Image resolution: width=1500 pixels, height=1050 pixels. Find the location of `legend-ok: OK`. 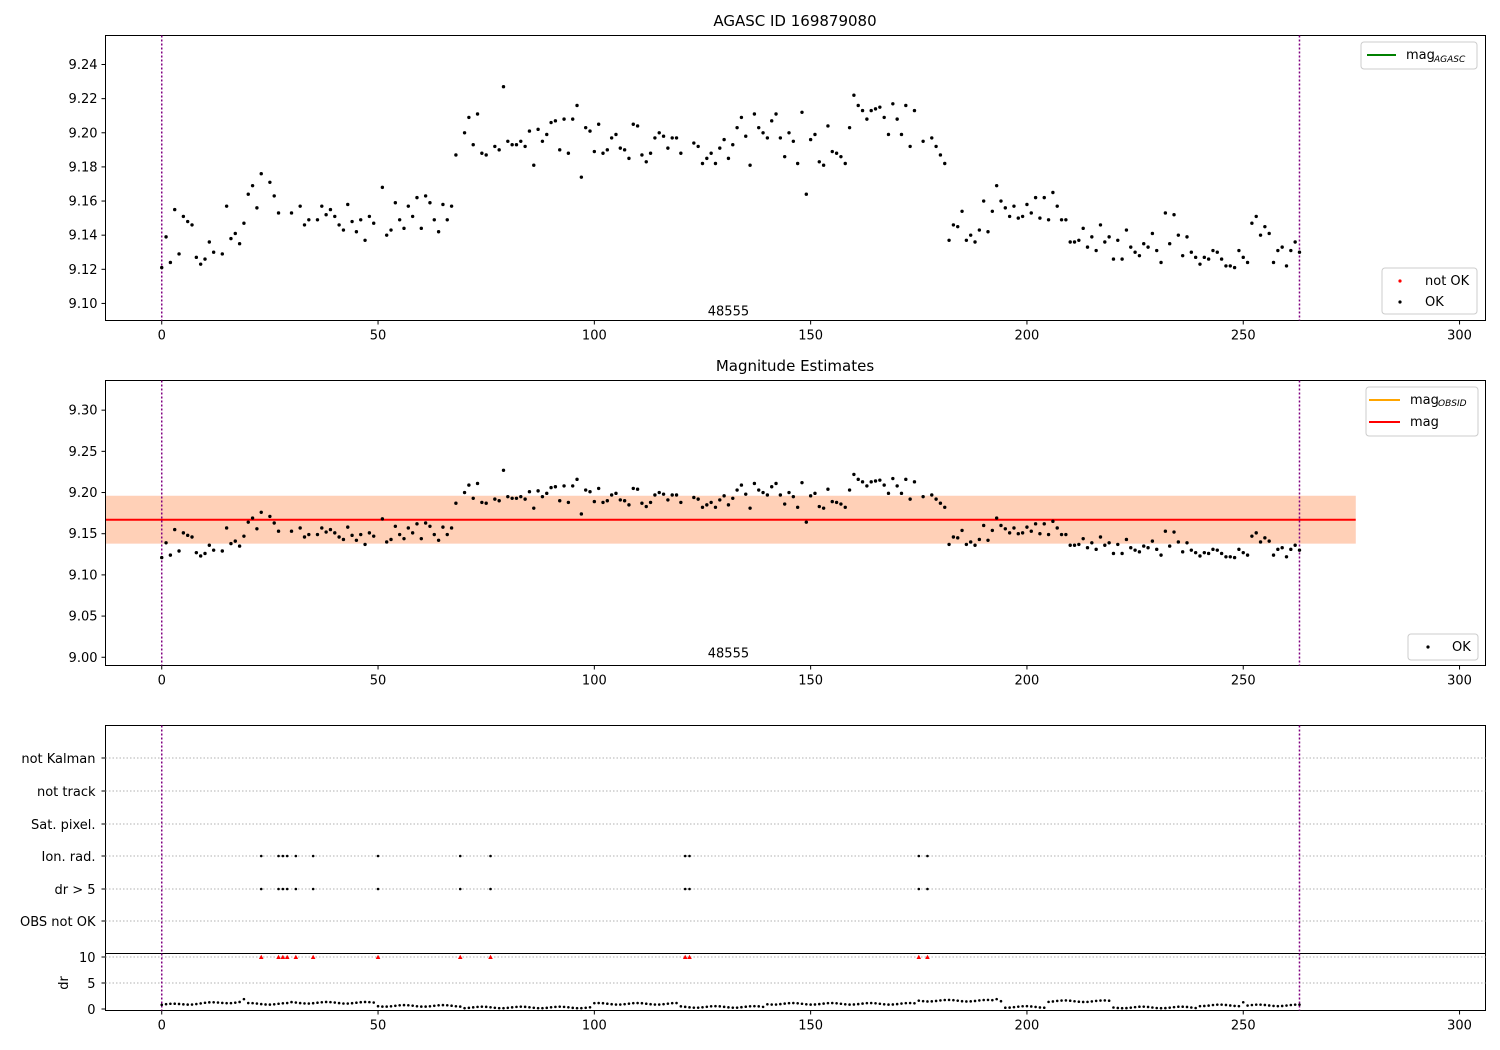

legend-ok: OK is located at coordinates (1443, 647).